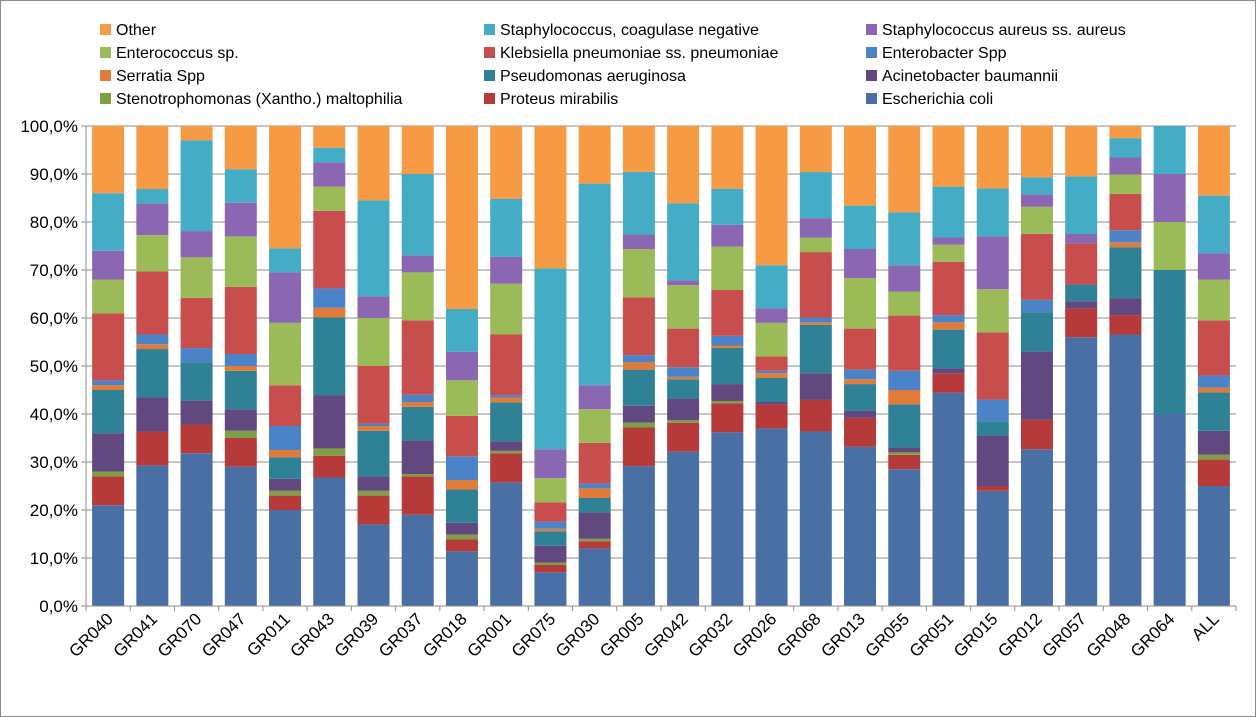 The width and height of the screenshot is (1256, 717). Describe the element at coordinates (666, 635) in the screenshot. I see `x-tick-label: GR042` at that location.